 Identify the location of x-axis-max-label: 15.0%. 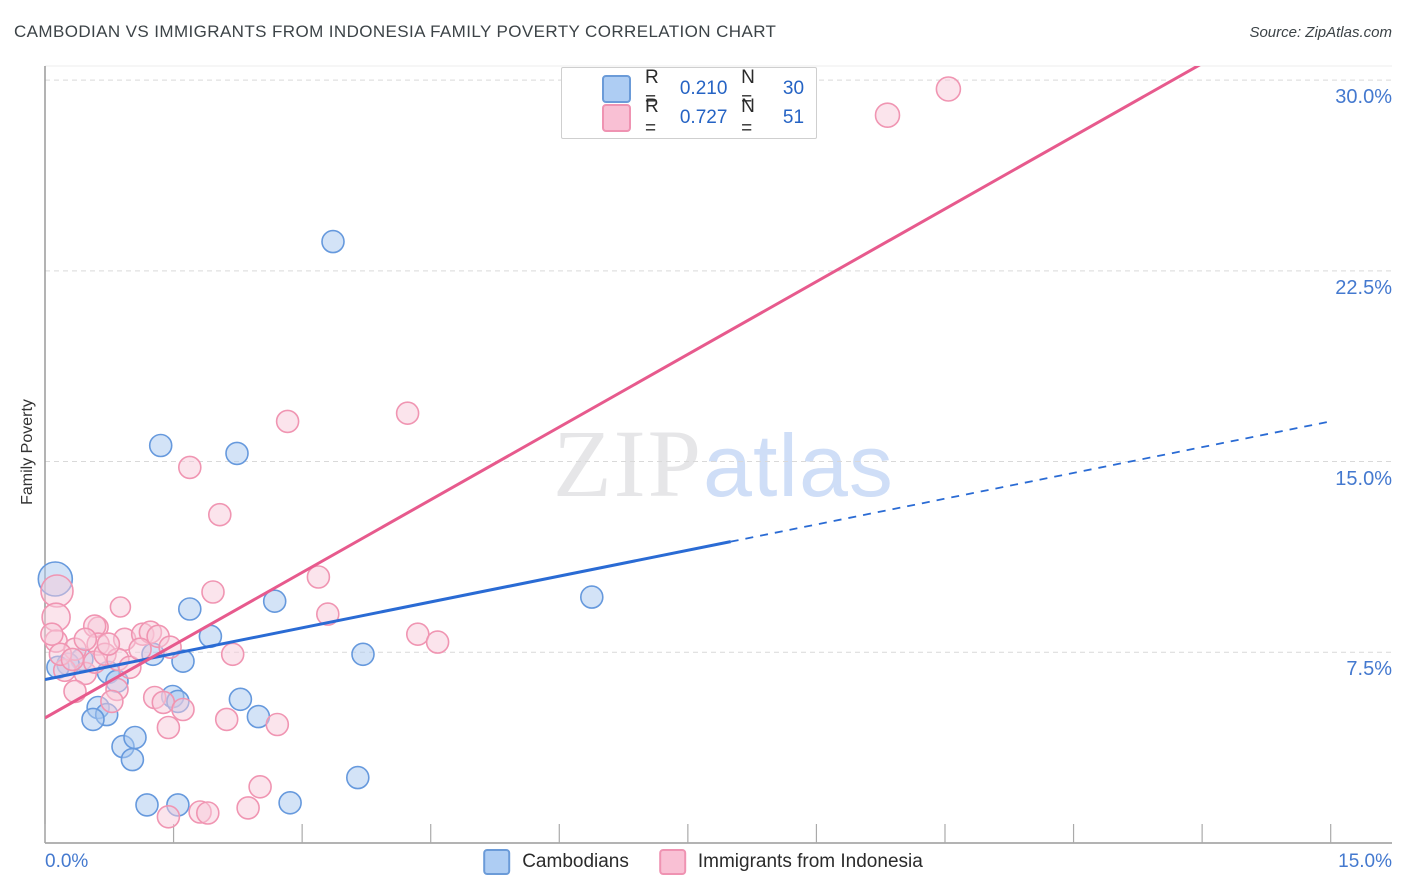
(1365, 861).